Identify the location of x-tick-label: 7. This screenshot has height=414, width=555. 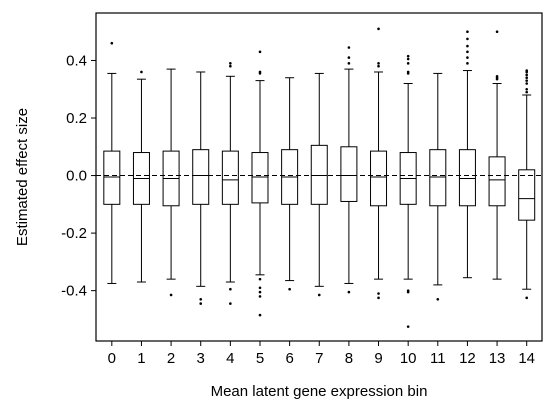
(319, 358).